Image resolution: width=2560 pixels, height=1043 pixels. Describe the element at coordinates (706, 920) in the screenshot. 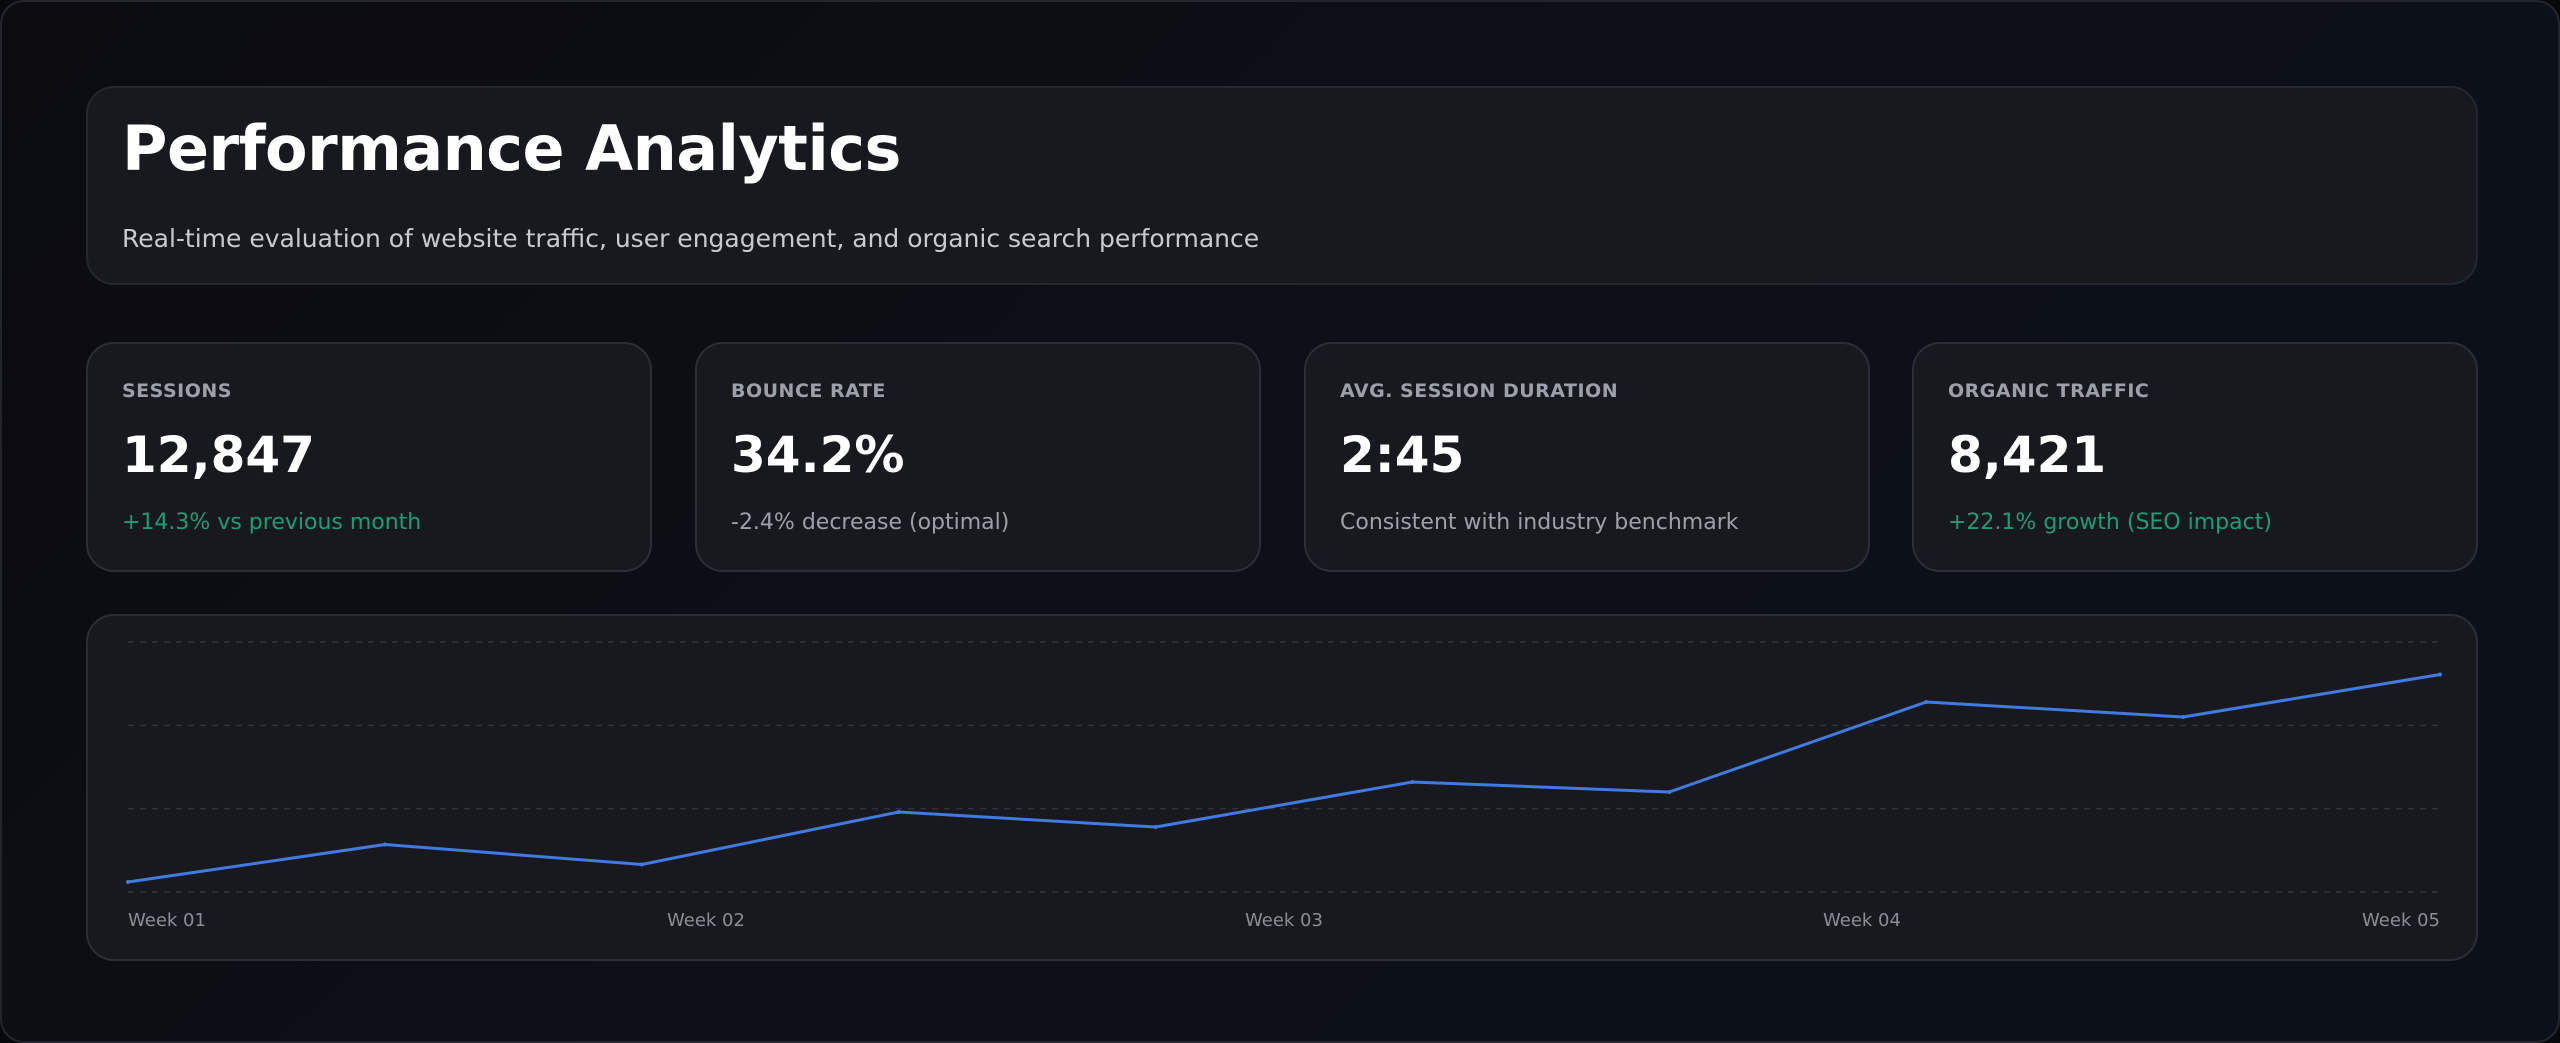

I see `x-tick-label: Week 02` at that location.